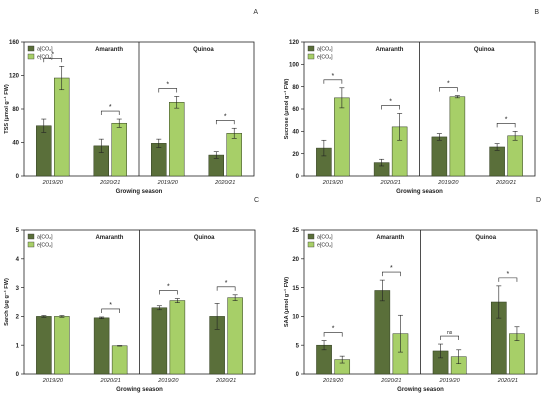 This screenshot has height=404, width=550. What do you see at coordinates (18, 346) in the screenshot?
I see `y-tick-label: 1` at bounding box center [18, 346].